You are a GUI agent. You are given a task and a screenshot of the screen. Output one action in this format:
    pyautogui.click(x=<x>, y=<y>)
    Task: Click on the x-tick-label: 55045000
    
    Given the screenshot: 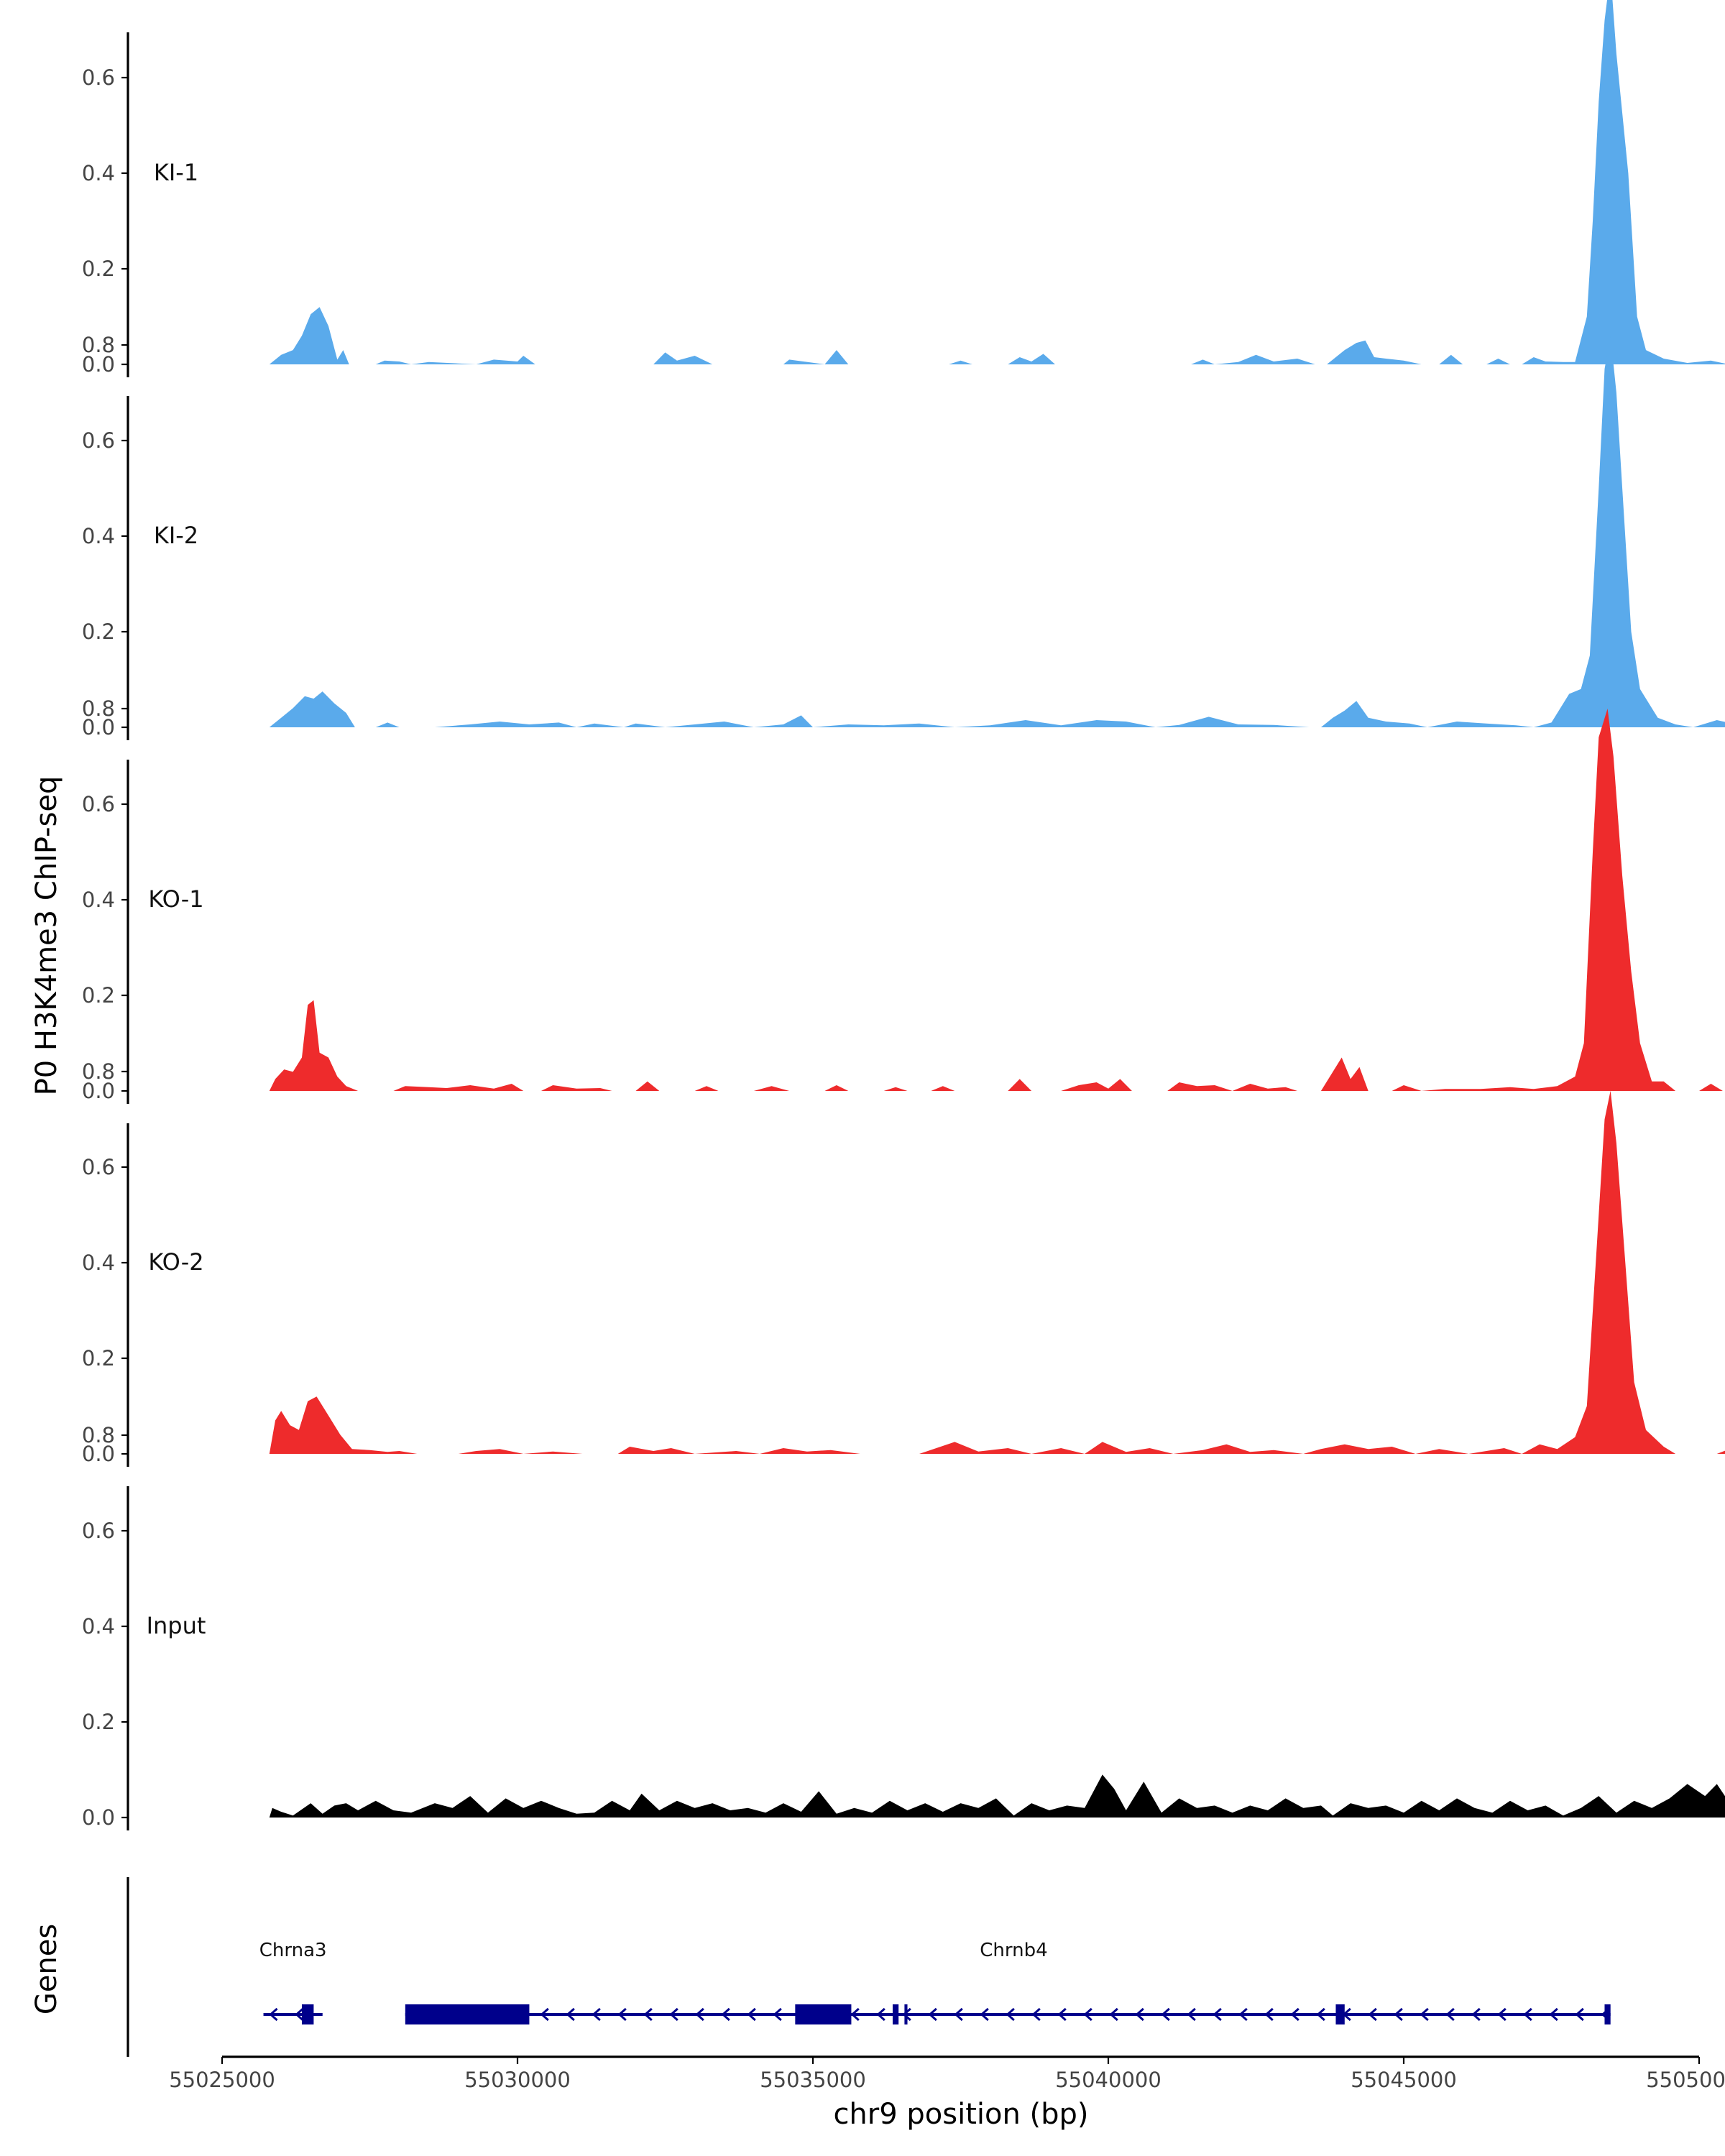 What is the action you would take?
    pyautogui.click(x=1404, y=2080)
    